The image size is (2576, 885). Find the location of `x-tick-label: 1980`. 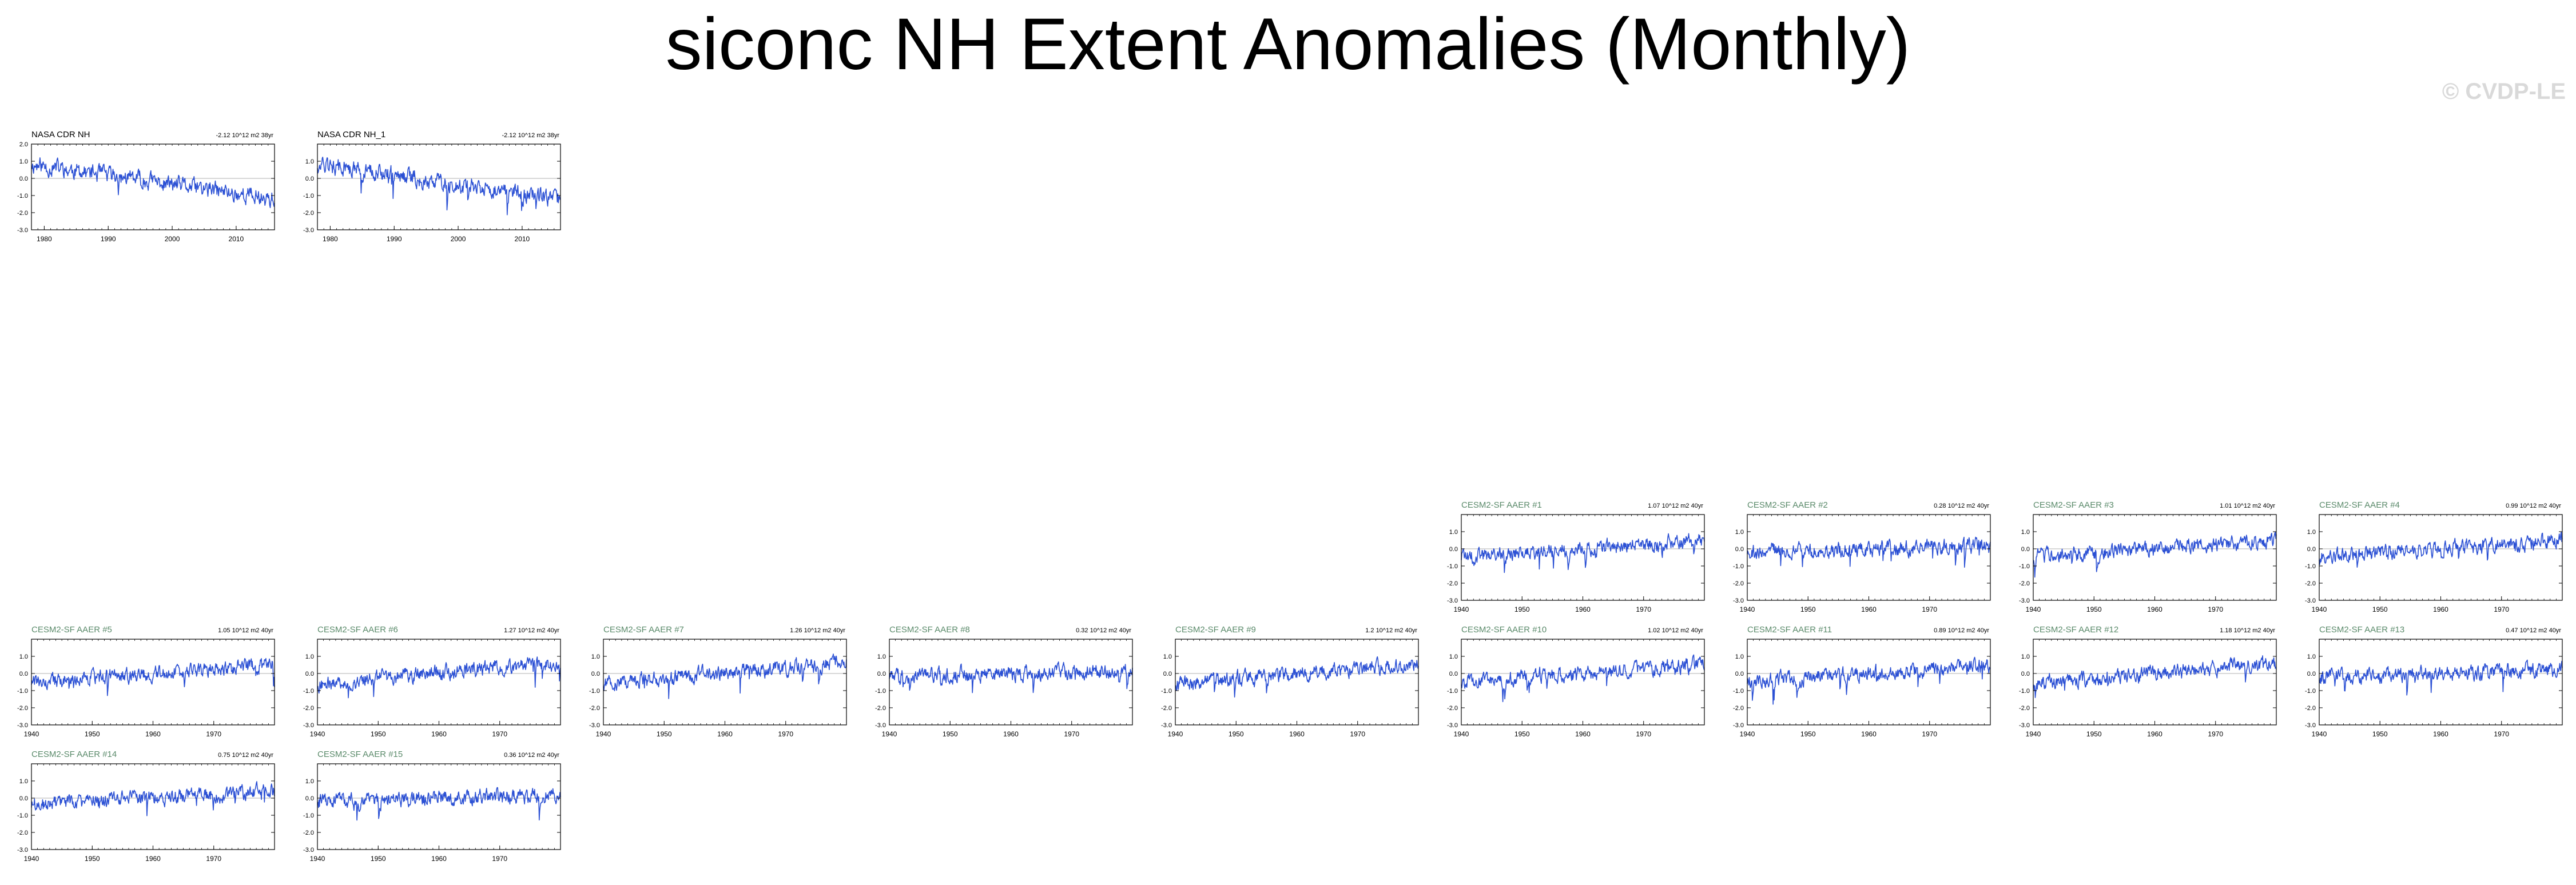

x-tick-label: 1980 is located at coordinates (44, 239).